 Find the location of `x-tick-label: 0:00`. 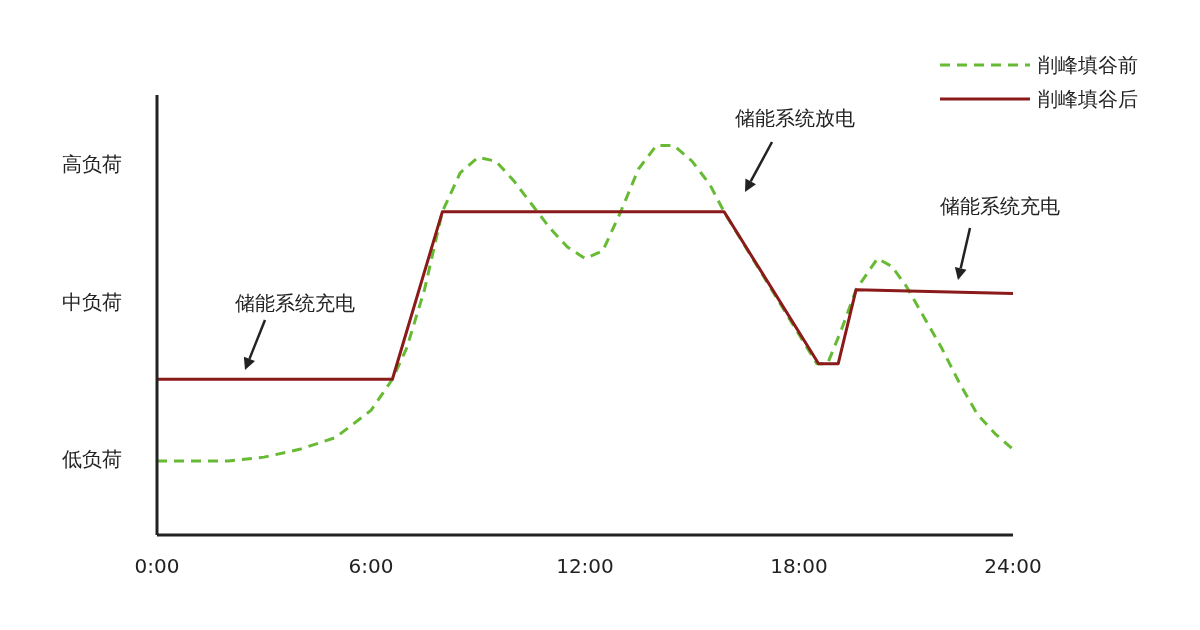

x-tick-label: 0:00 is located at coordinates (157, 566).